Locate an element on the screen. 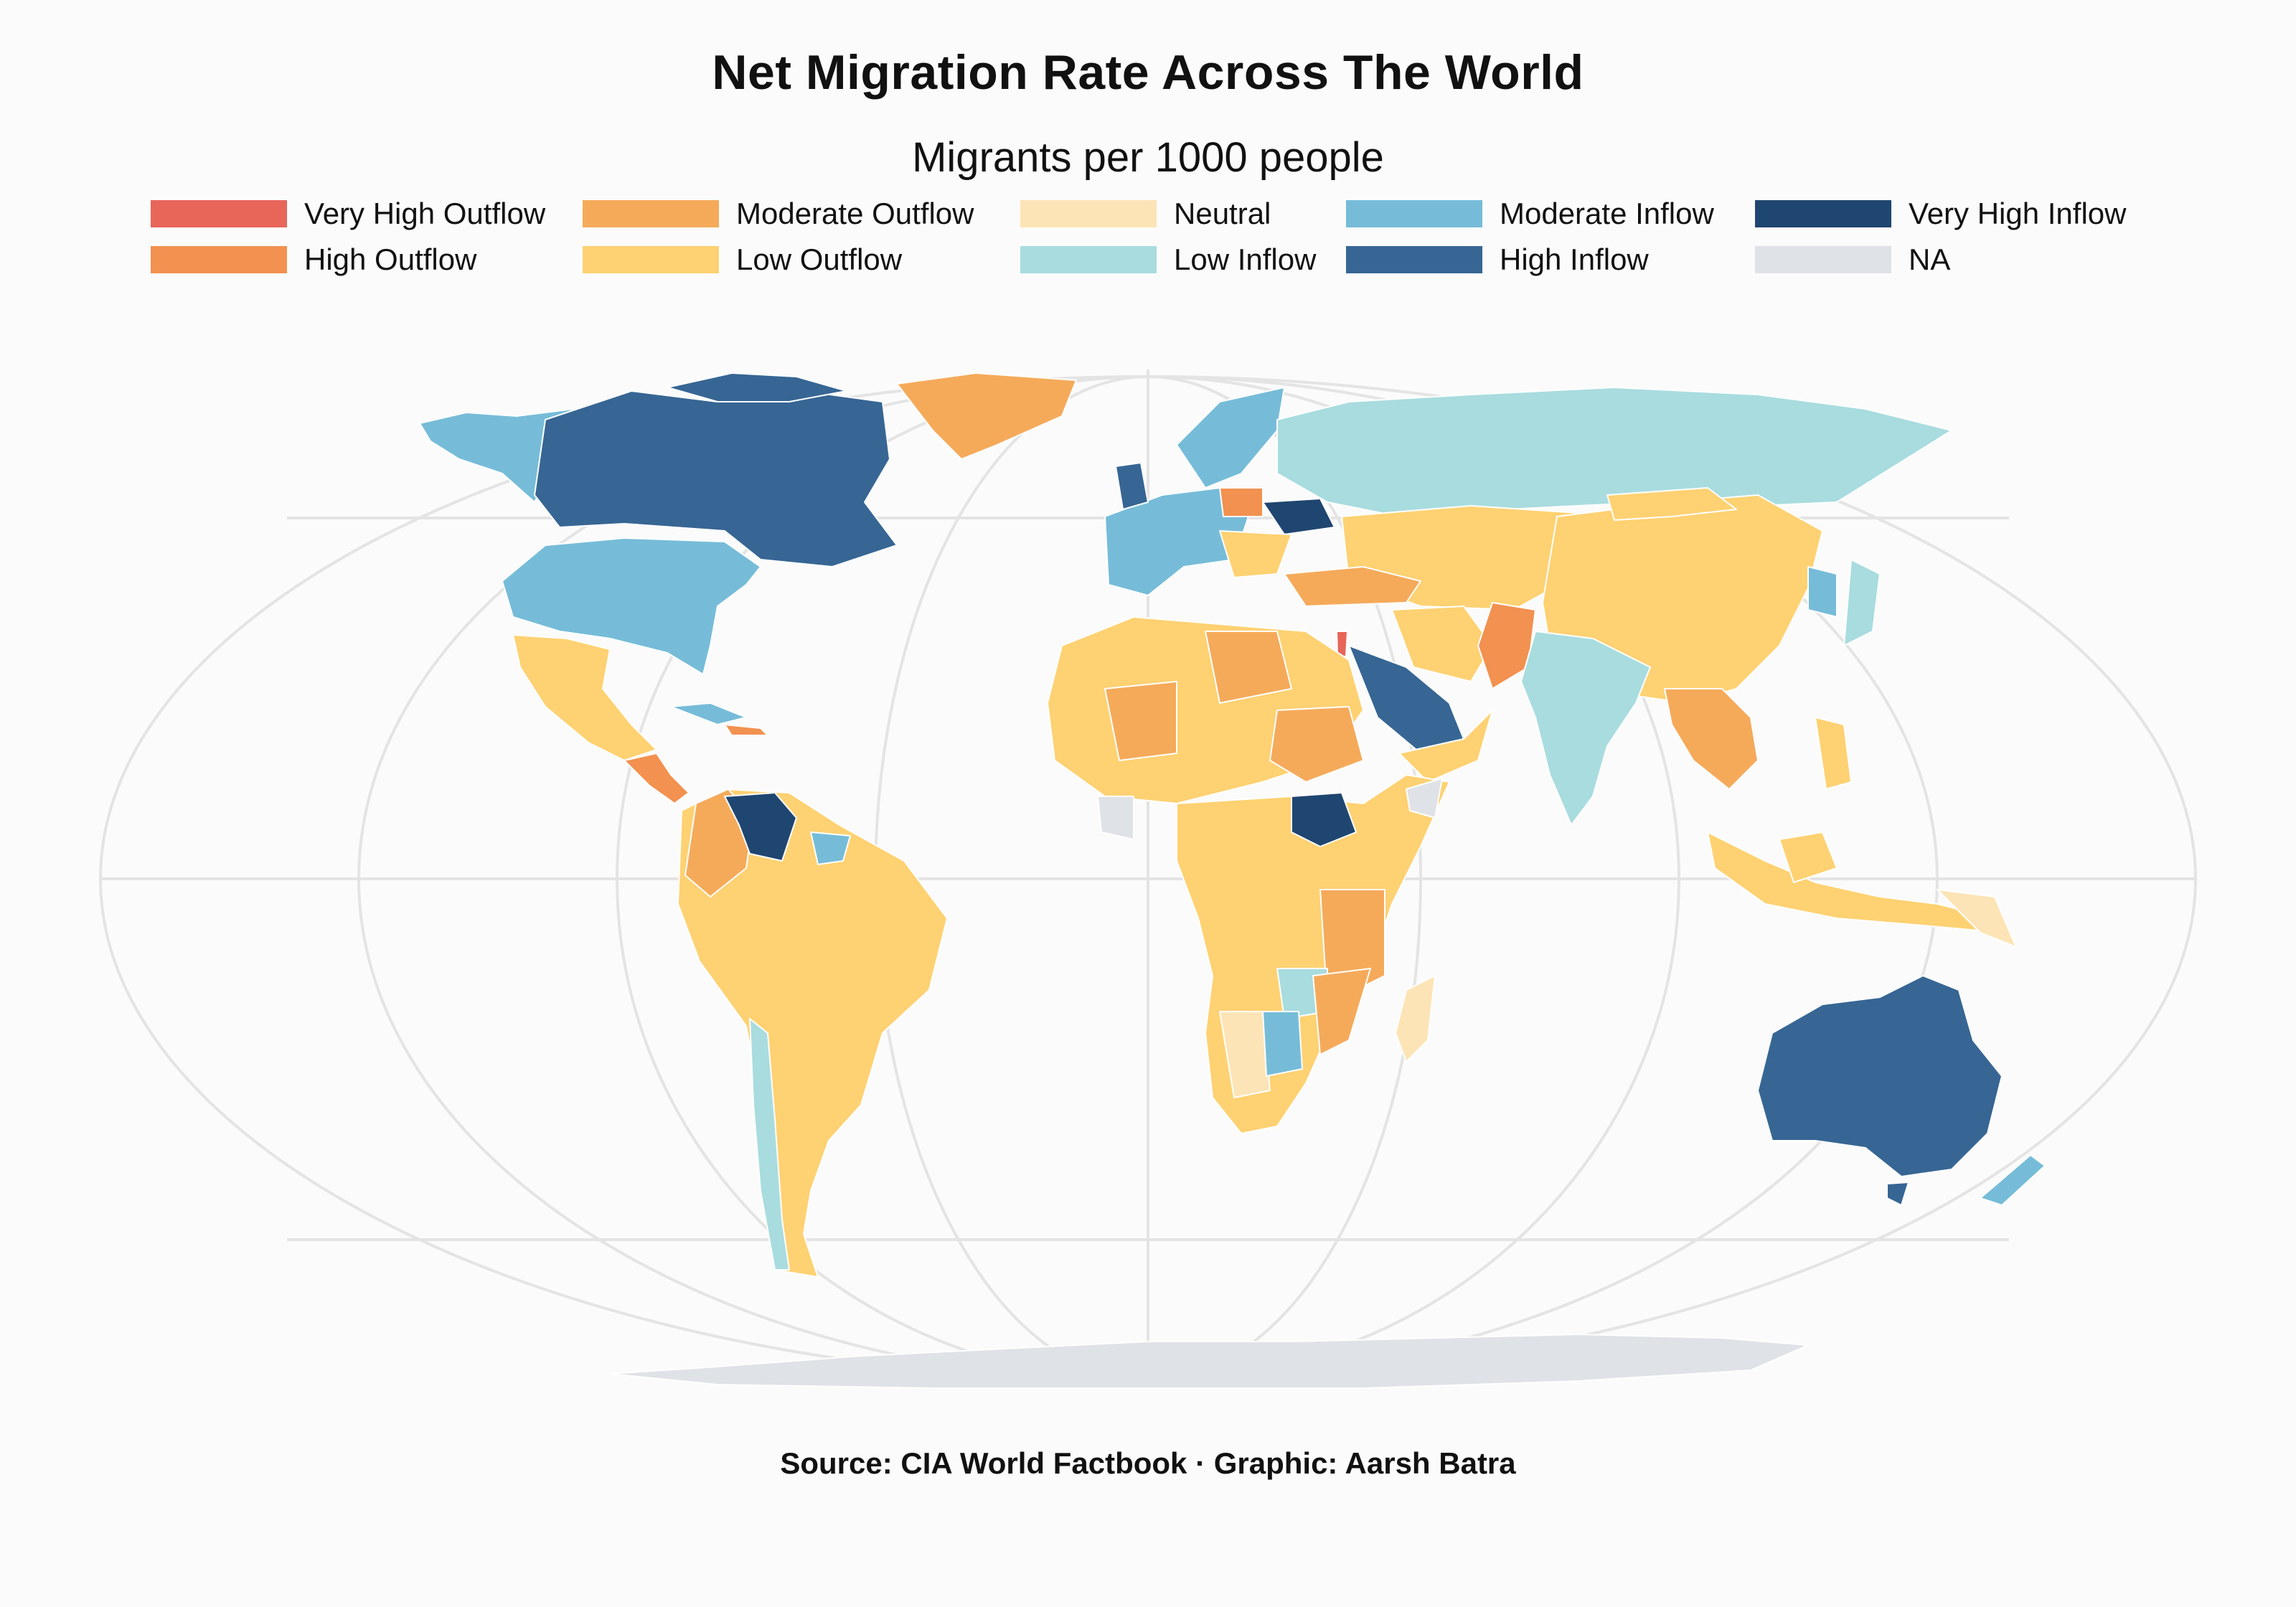  region-sahel is located at coordinates (1141, 721).